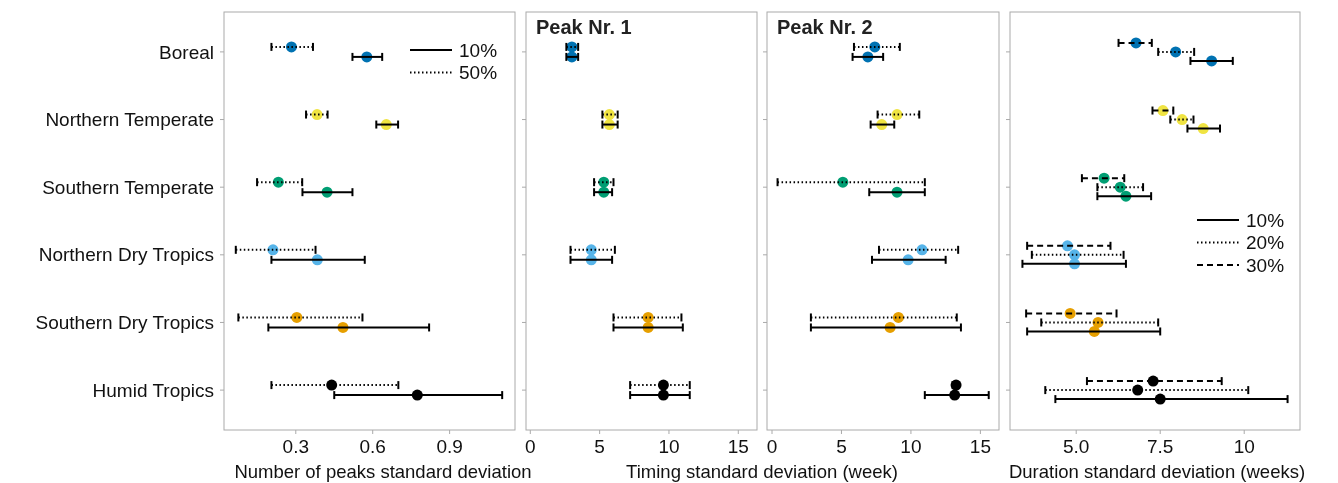  Describe the element at coordinates (383, 471) in the screenshot. I see `x-axis-title: Number of peaks standard deviation` at that location.